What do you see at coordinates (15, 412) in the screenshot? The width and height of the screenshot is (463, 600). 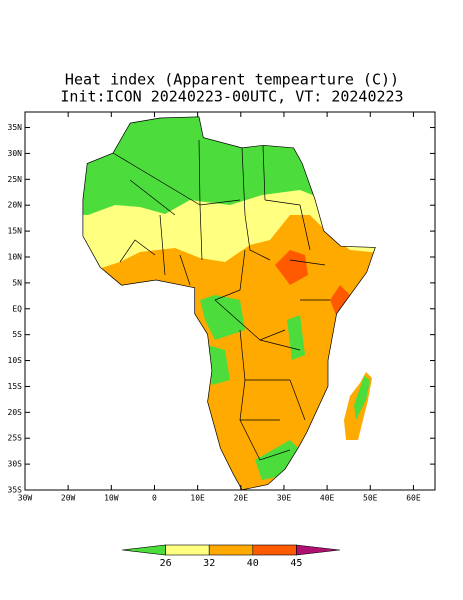 I see `lat-label: 20S` at bounding box center [15, 412].